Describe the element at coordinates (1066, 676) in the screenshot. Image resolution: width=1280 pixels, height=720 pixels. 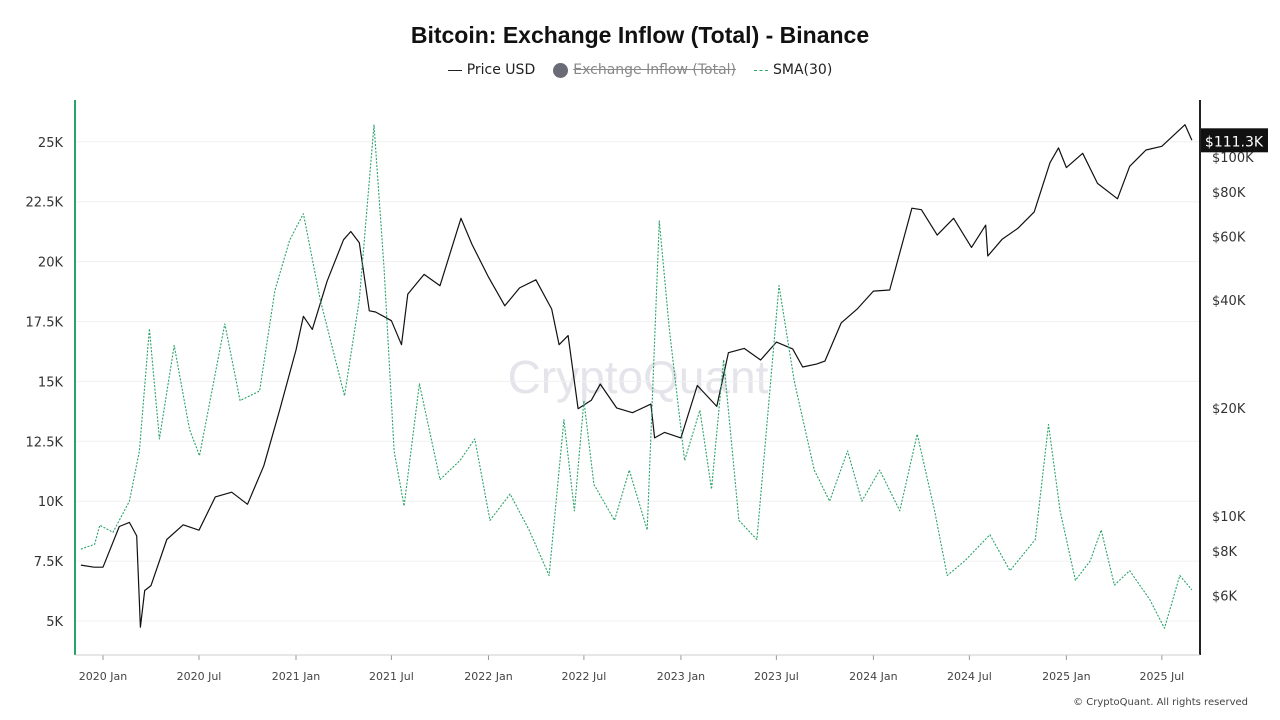
I see `x-axis-tick-label: 2025 Jan` at that location.